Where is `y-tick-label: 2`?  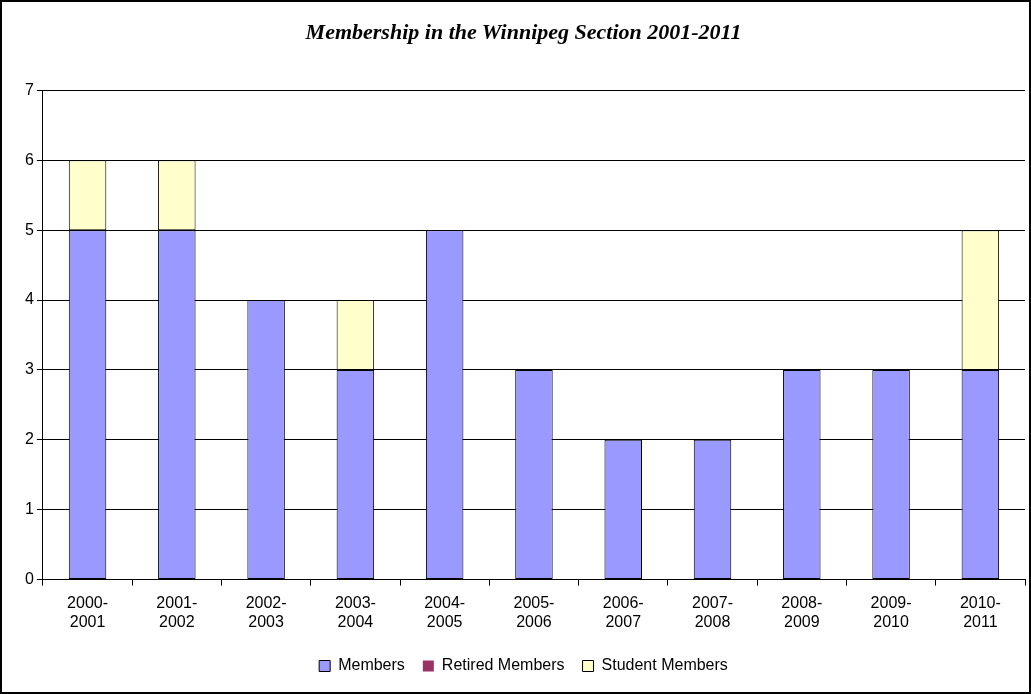 y-tick-label: 2 is located at coordinates (29, 439).